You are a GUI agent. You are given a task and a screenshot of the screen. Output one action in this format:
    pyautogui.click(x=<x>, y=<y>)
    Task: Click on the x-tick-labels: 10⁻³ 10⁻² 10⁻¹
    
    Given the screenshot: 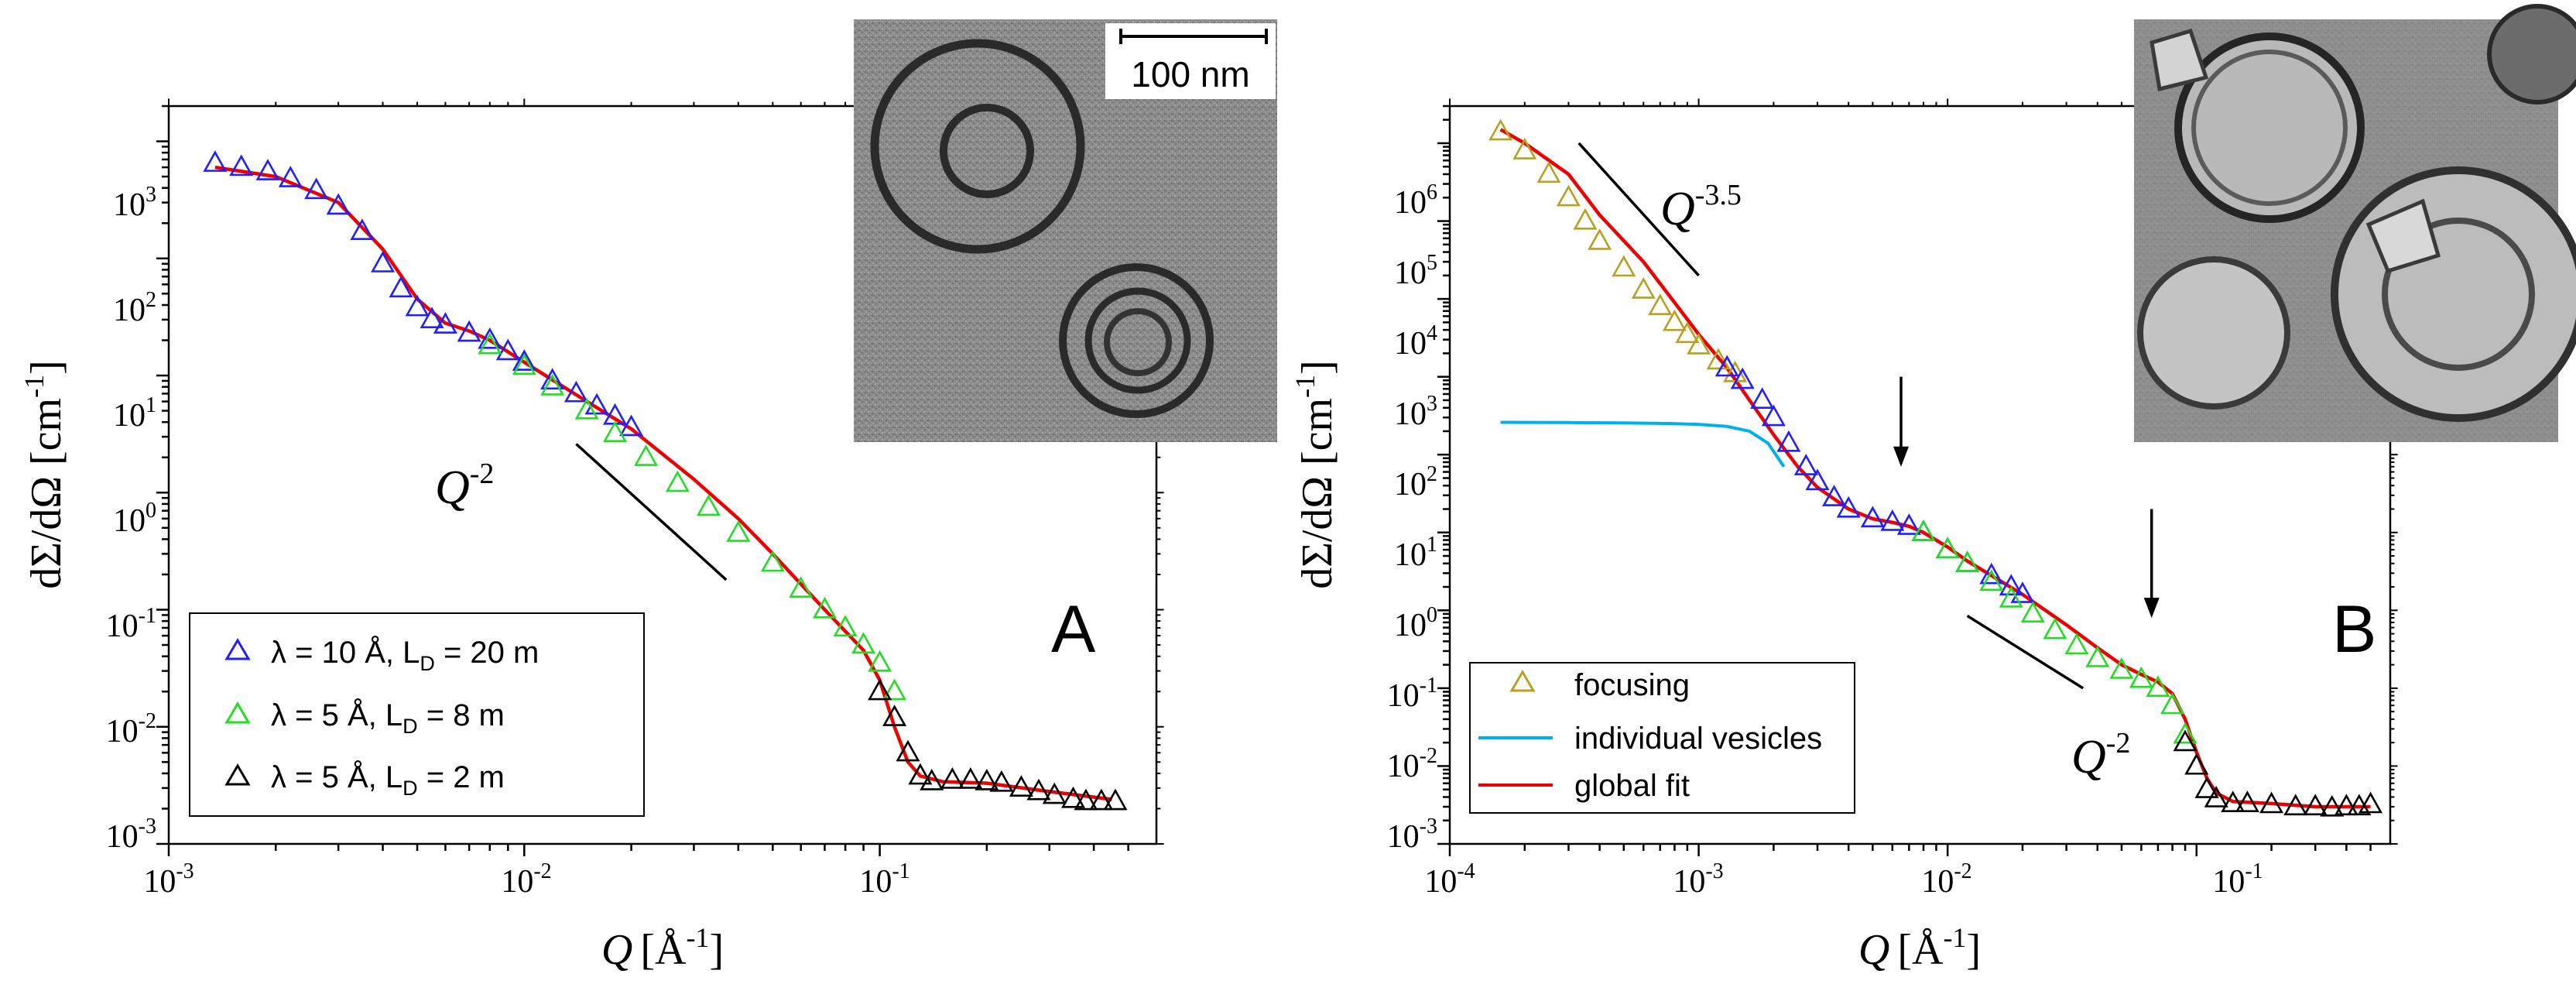 What is the action you would take?
    pyautogui.click(x=526, y=879)
    